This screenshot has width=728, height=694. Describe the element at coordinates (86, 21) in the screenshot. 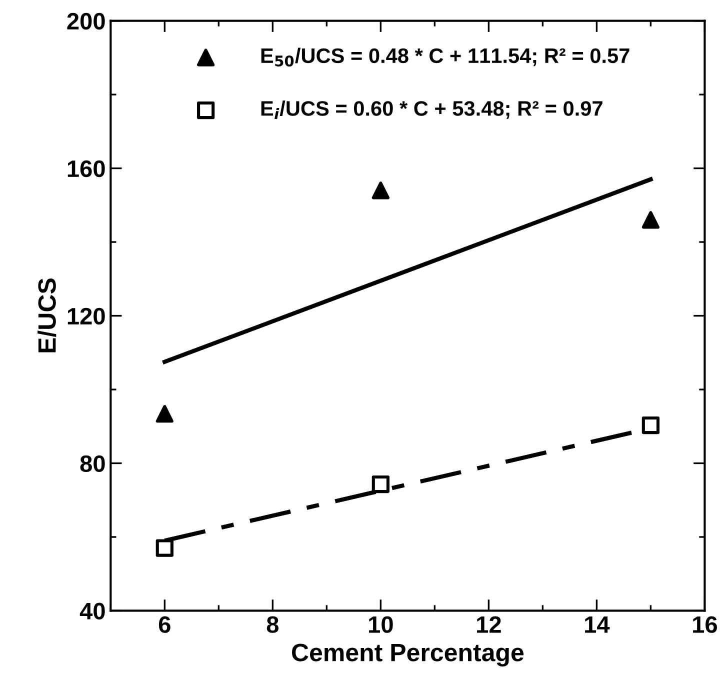

I see `y-tick-label: 200` at that location.